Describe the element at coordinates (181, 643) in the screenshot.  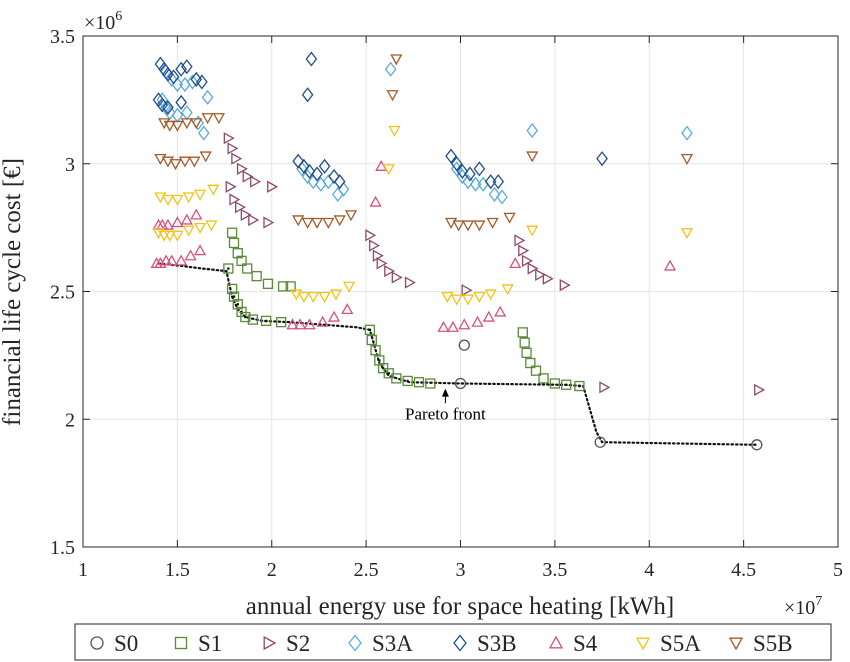
I see `legend-marker-s1` at that location.